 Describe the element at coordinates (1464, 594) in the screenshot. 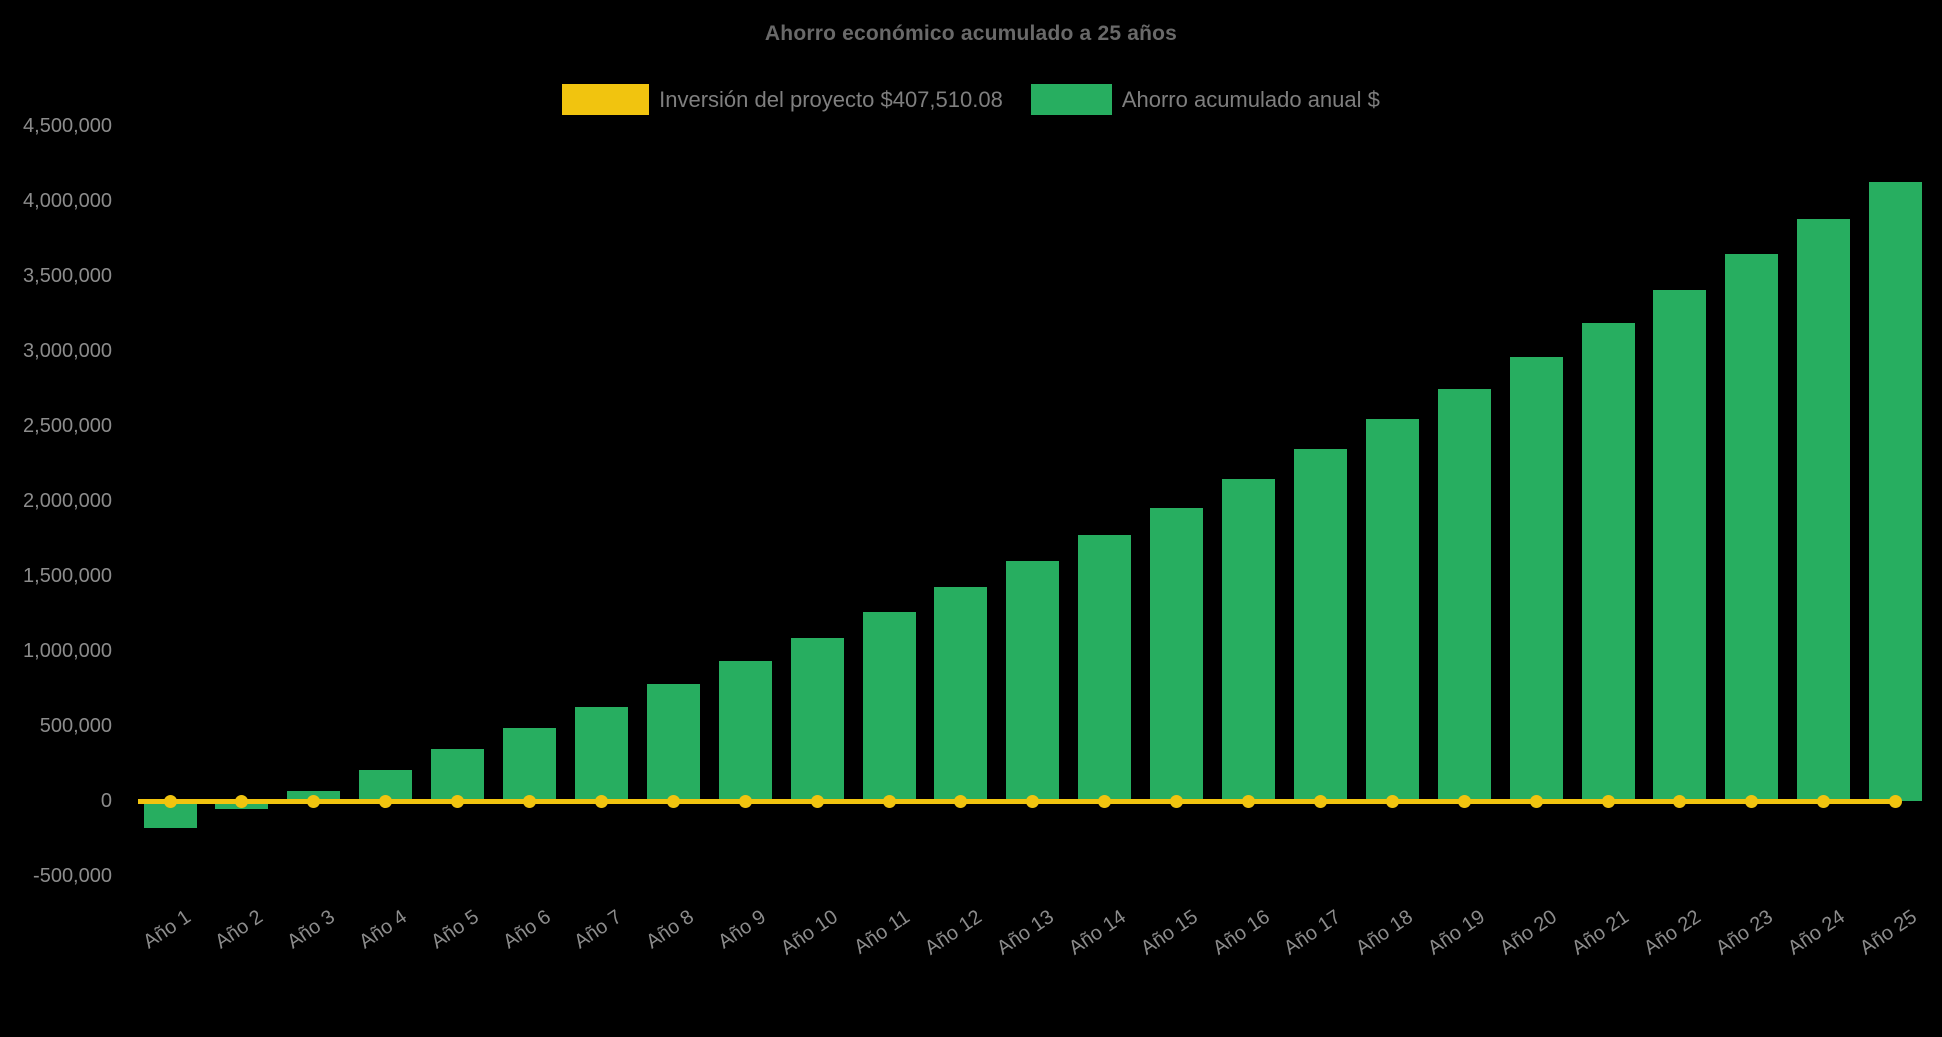

I see `bar-año-19` at that location.